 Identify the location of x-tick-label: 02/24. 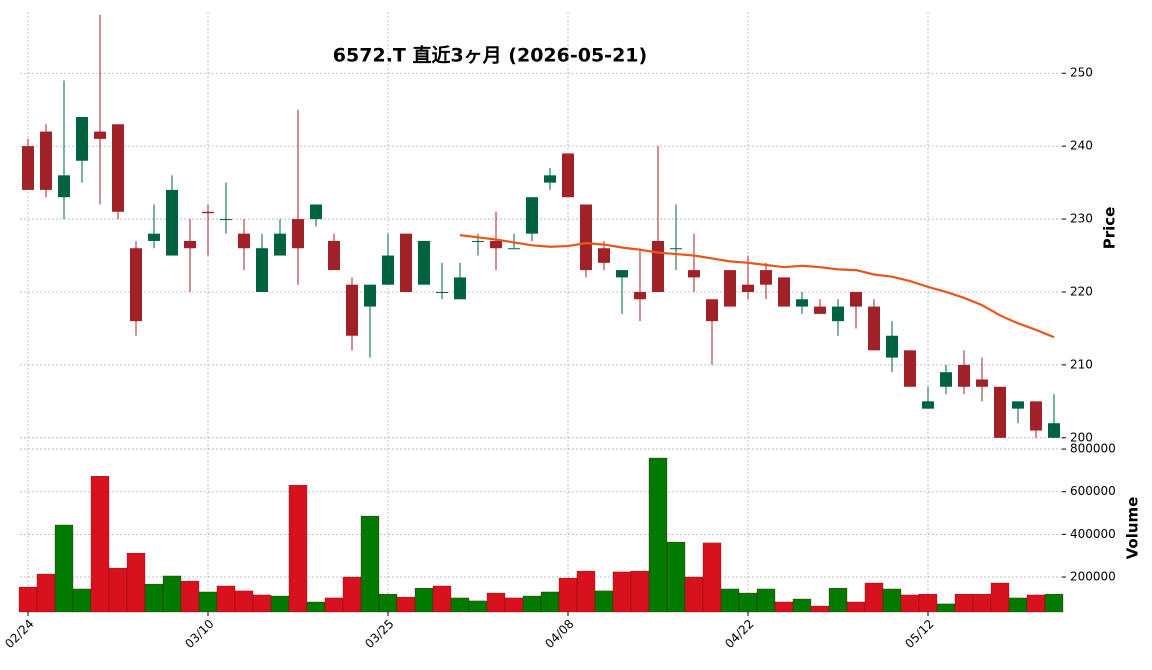
(19, 634).